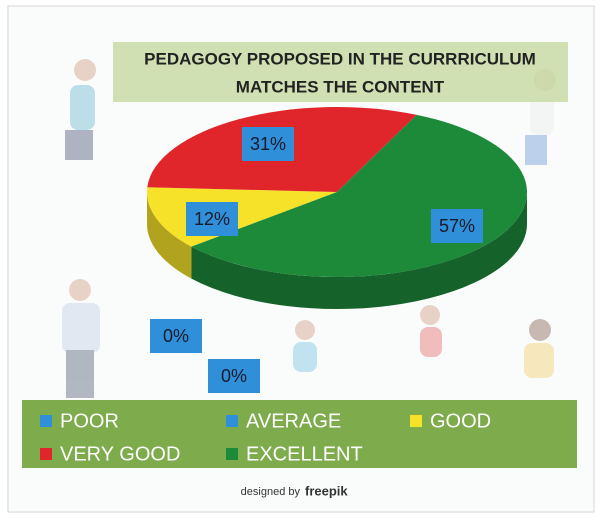 The image size is (601, 524). I want to click on legend-label: AVERAGE, so click(293, 421).